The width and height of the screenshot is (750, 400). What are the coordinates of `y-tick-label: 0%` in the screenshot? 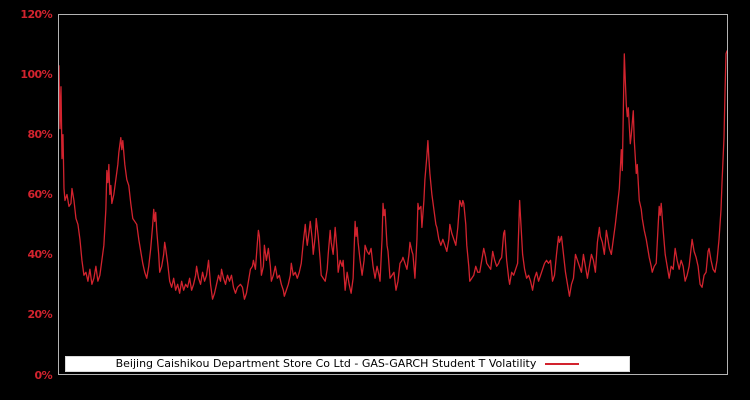 It's located at (43, 375).